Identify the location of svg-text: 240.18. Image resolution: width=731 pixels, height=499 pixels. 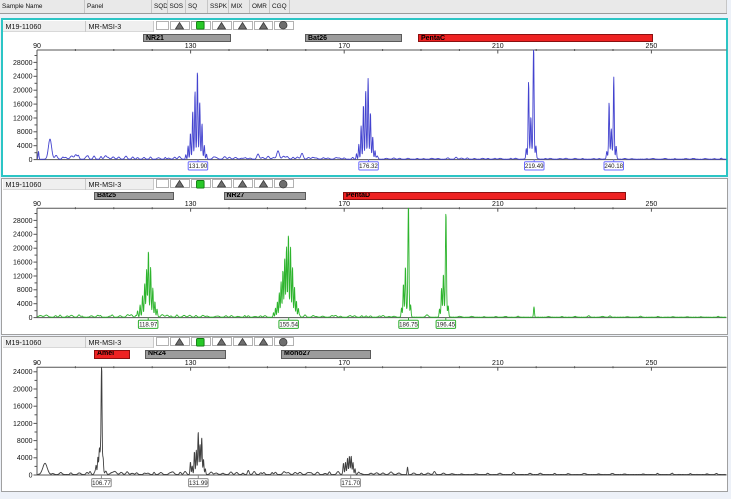
(613, 166).